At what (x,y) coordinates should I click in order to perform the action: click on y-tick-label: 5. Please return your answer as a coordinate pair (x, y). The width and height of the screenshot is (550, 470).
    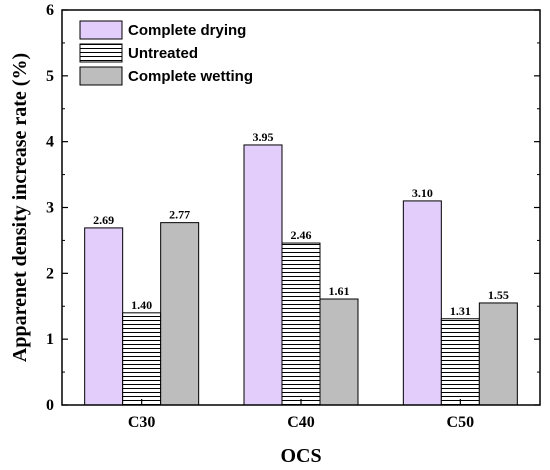
    Looking at the image, I should click on (50, 76).